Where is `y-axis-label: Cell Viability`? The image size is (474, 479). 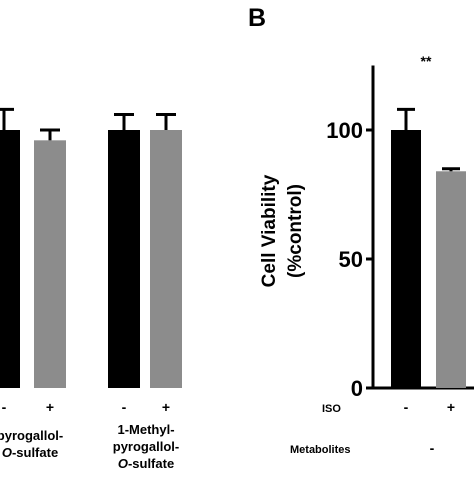 y-axis-label: Cell Viability is located at coordinates (269, 230).